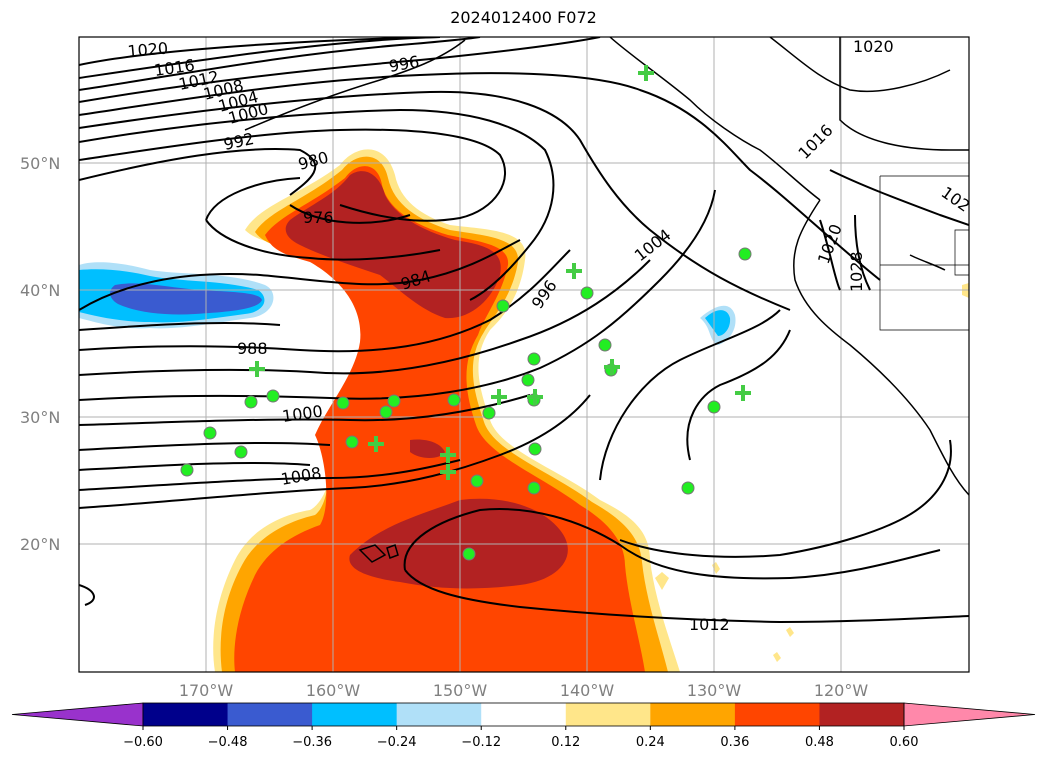 Image resolution: width=1047 pixels, height=765 pixels. Describe the element at coordinates (587, 690) in the screenshot. I see `lon-label: 140°W` at that location.